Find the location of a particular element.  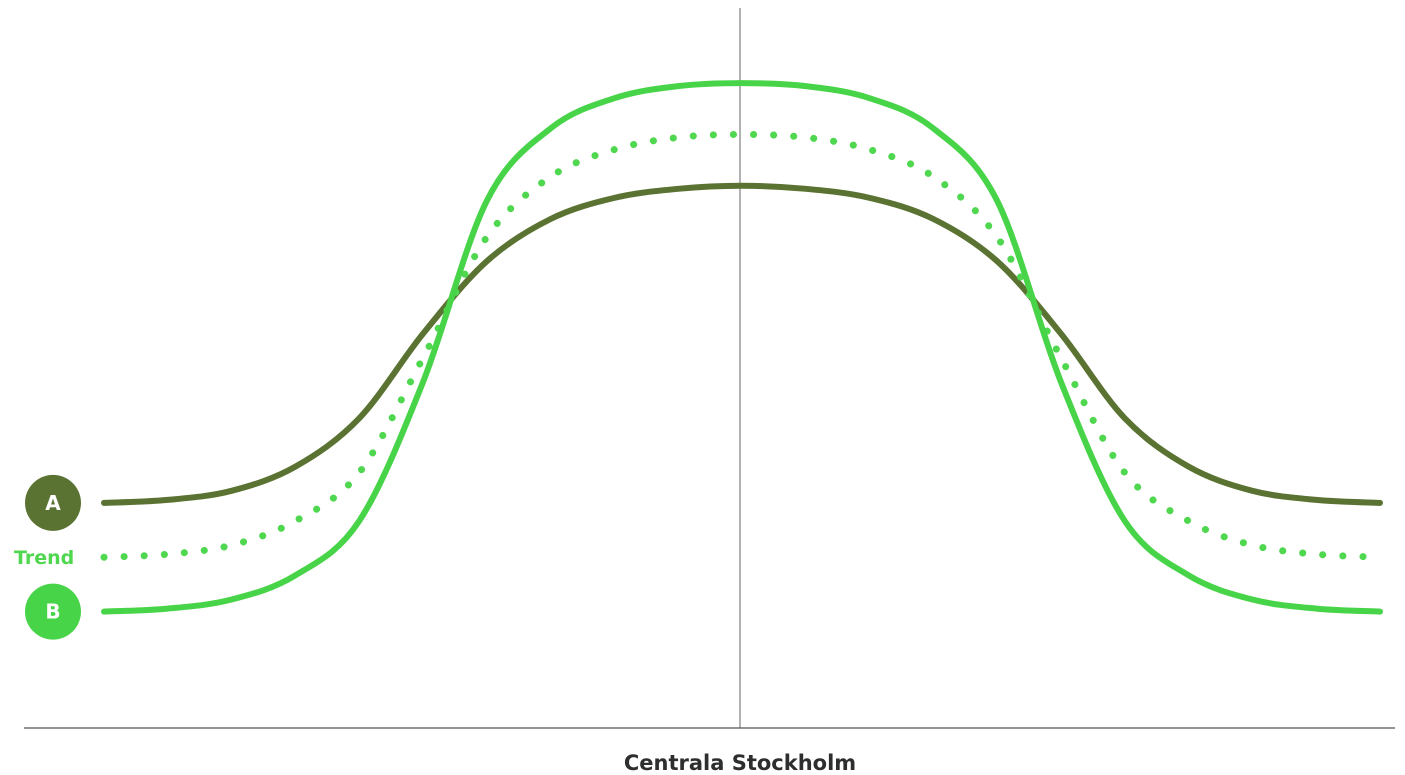

x-axis-label: Centrala Stockholm is located at coordinates (740, 763).